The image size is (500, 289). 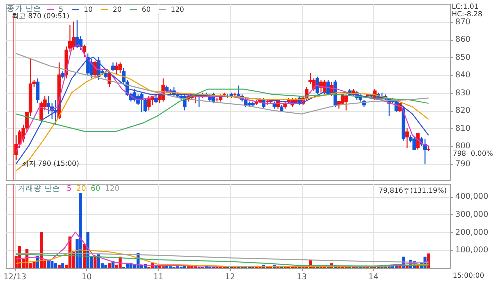 What do you see at coordinates (373, 277) in the screenshot?
I see `x-tick-label: 14` at bounding box center [373, 277].